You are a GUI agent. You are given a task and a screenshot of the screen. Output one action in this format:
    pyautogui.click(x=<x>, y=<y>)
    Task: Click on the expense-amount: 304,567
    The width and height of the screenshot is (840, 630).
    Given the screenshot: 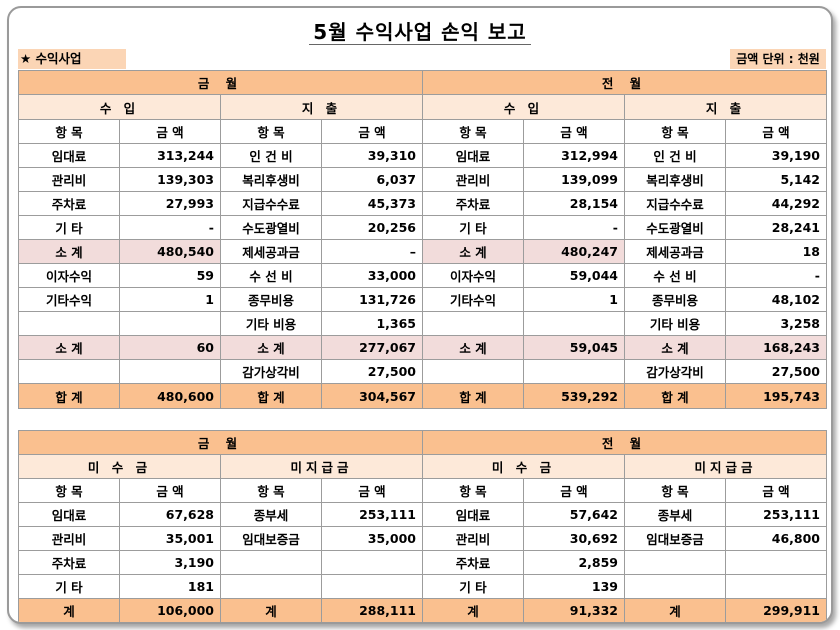 What is the action you would take?
    pyautogui.click(x=372, y=396)
    